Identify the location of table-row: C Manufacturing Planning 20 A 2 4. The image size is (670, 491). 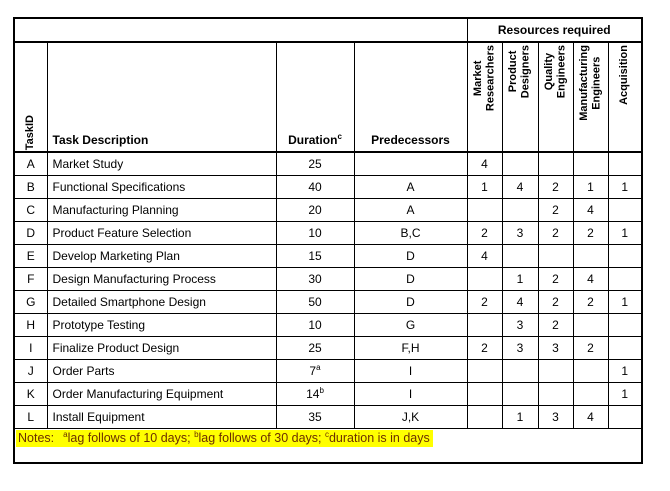
(328, 209).